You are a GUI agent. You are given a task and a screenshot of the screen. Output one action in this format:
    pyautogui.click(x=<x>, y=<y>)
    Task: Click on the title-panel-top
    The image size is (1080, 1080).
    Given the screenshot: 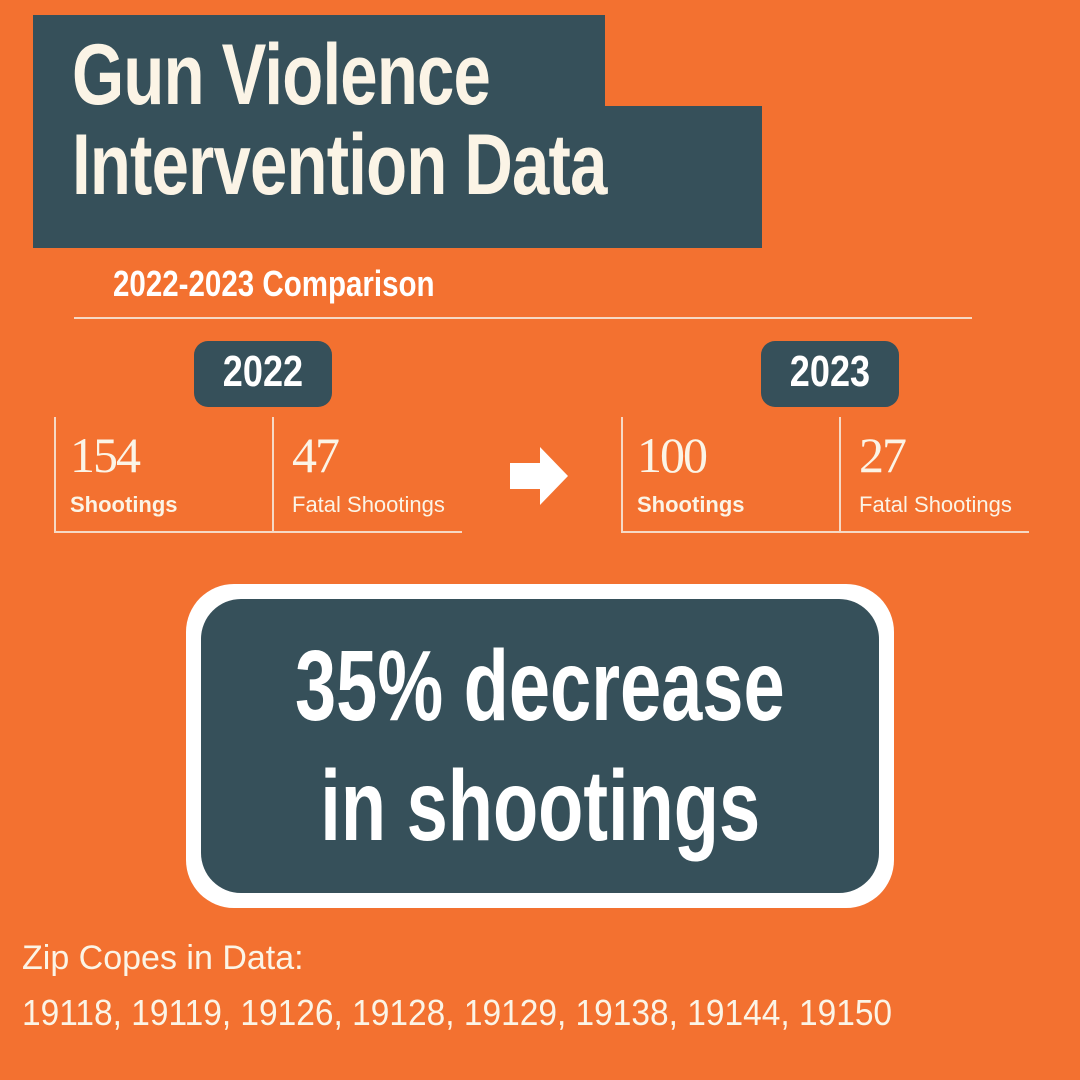 What is the action you would take?
    pyautogui.click(x=319, y=65)
    